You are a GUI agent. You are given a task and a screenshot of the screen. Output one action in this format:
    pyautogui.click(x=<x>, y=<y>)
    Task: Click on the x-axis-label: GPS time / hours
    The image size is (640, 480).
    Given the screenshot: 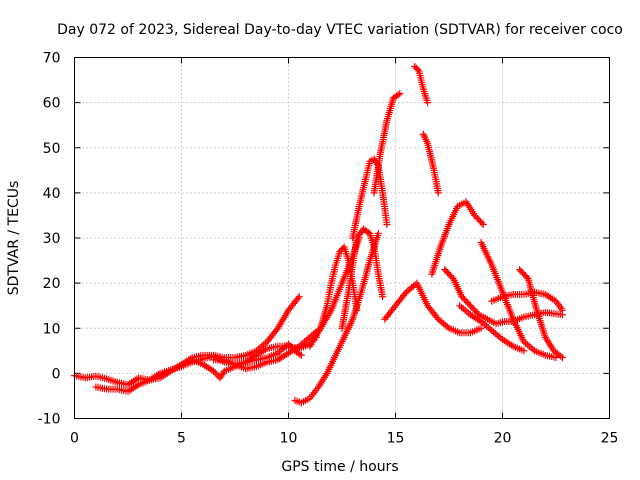 What is the action you would take?
    pyautogui.click(x=339, y=467)
    